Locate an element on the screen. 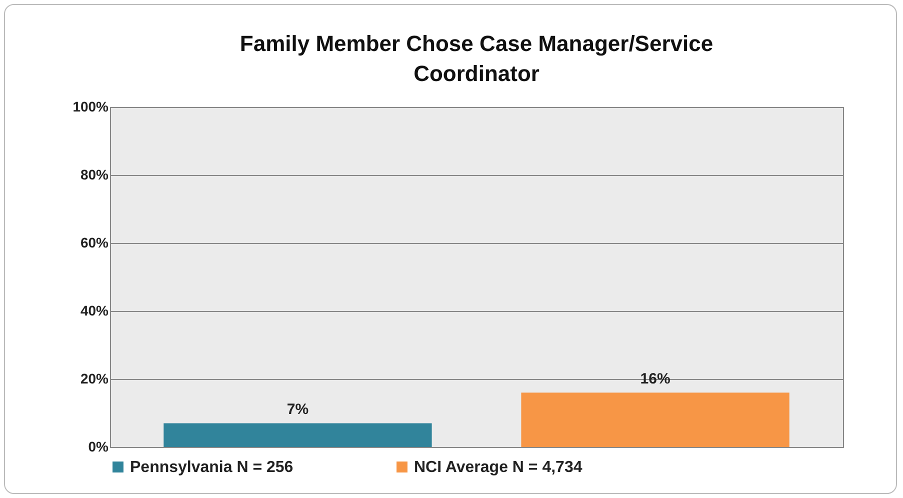 Image resolution: width=903 pixels, height=498 pixels. y-tick-label: 80% is located at coordinates (95, 174).